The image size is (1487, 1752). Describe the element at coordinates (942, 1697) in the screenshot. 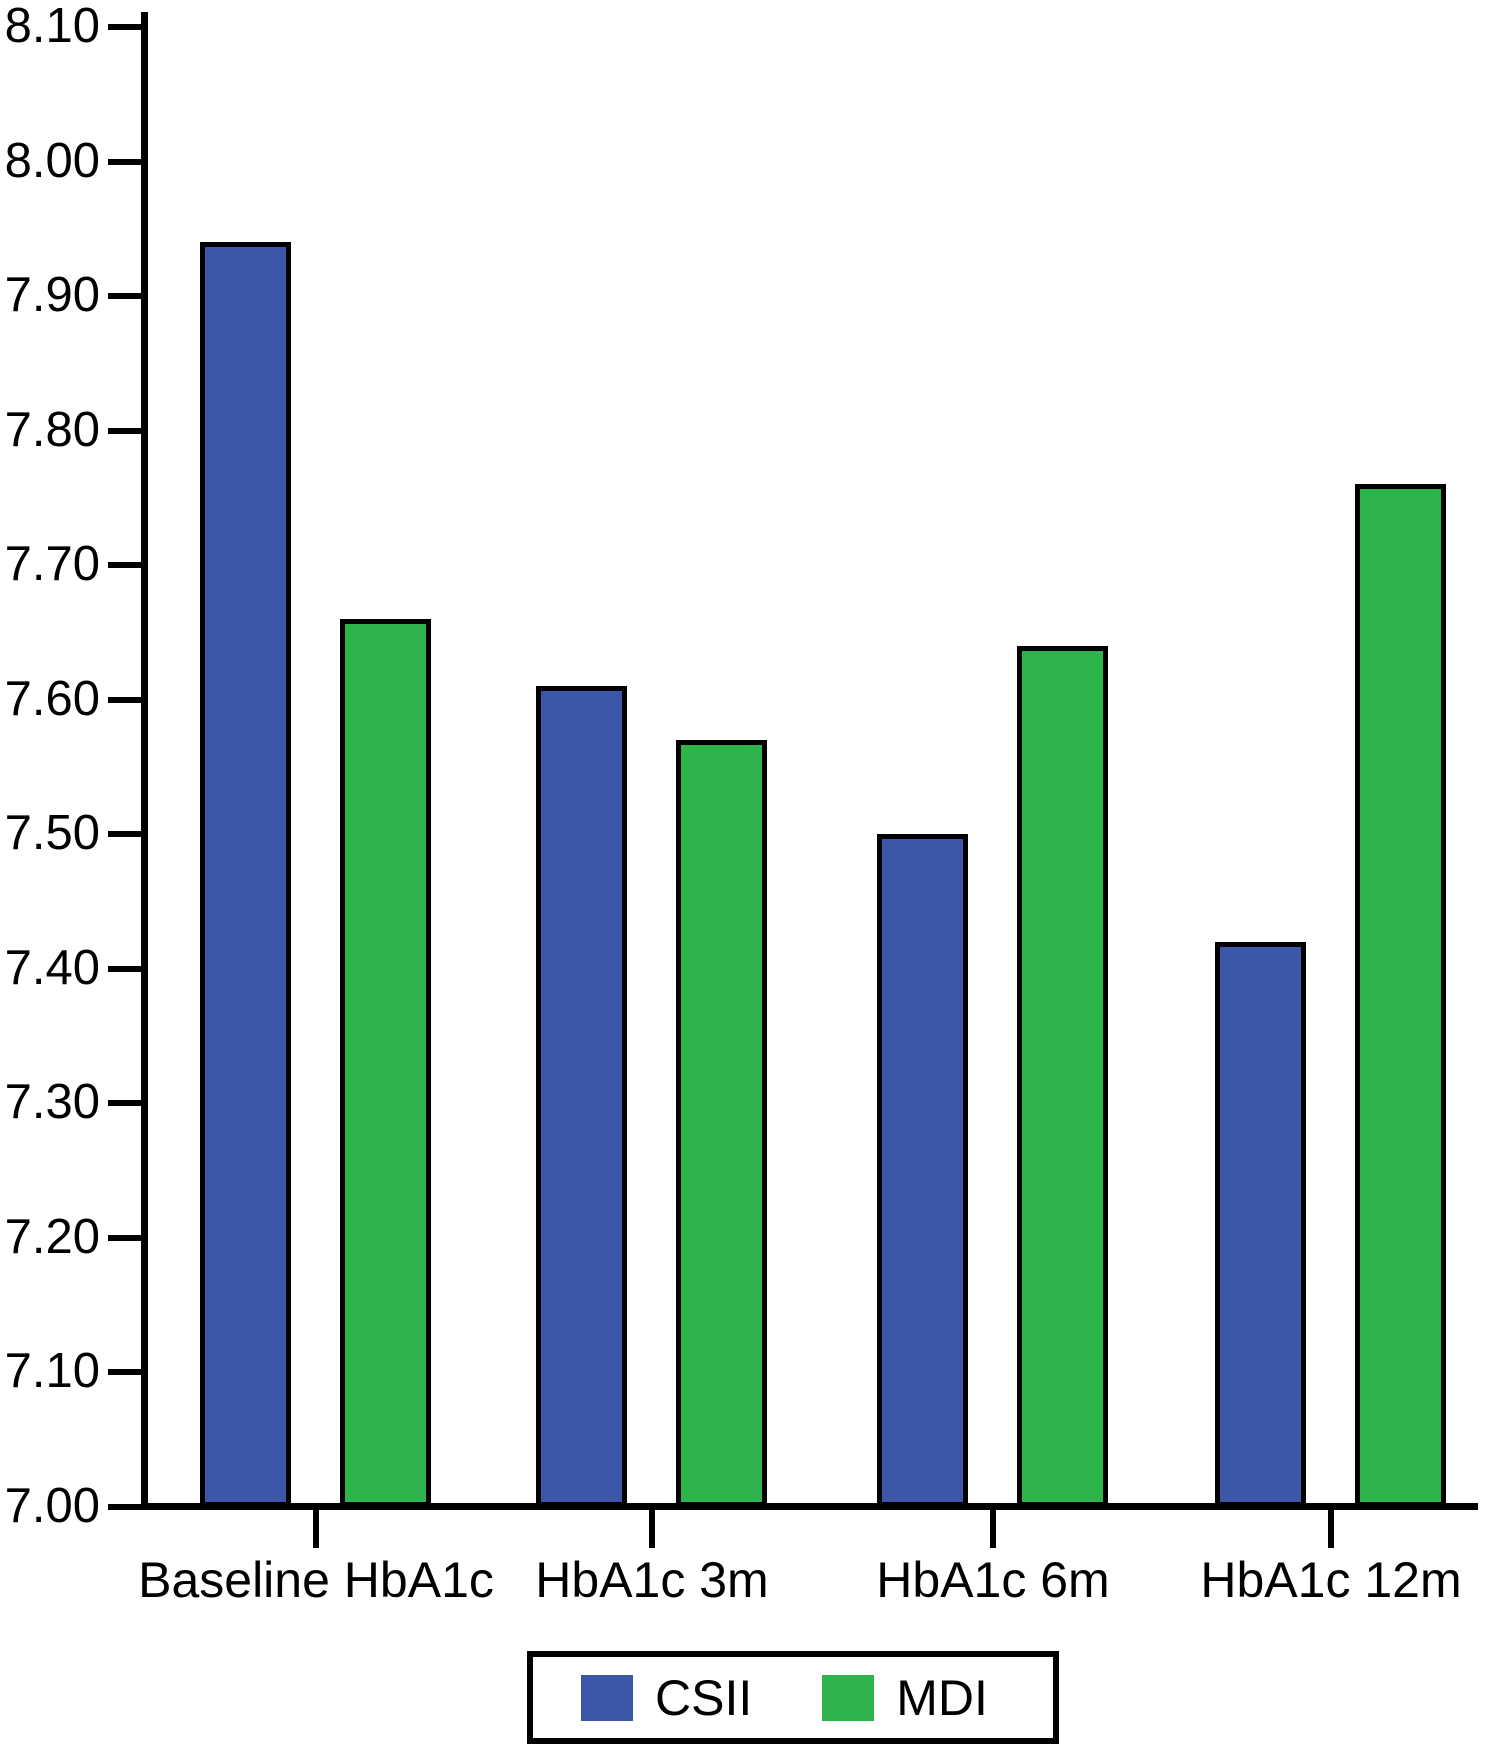

I see `legend-label-mdi: MDI` at that location.